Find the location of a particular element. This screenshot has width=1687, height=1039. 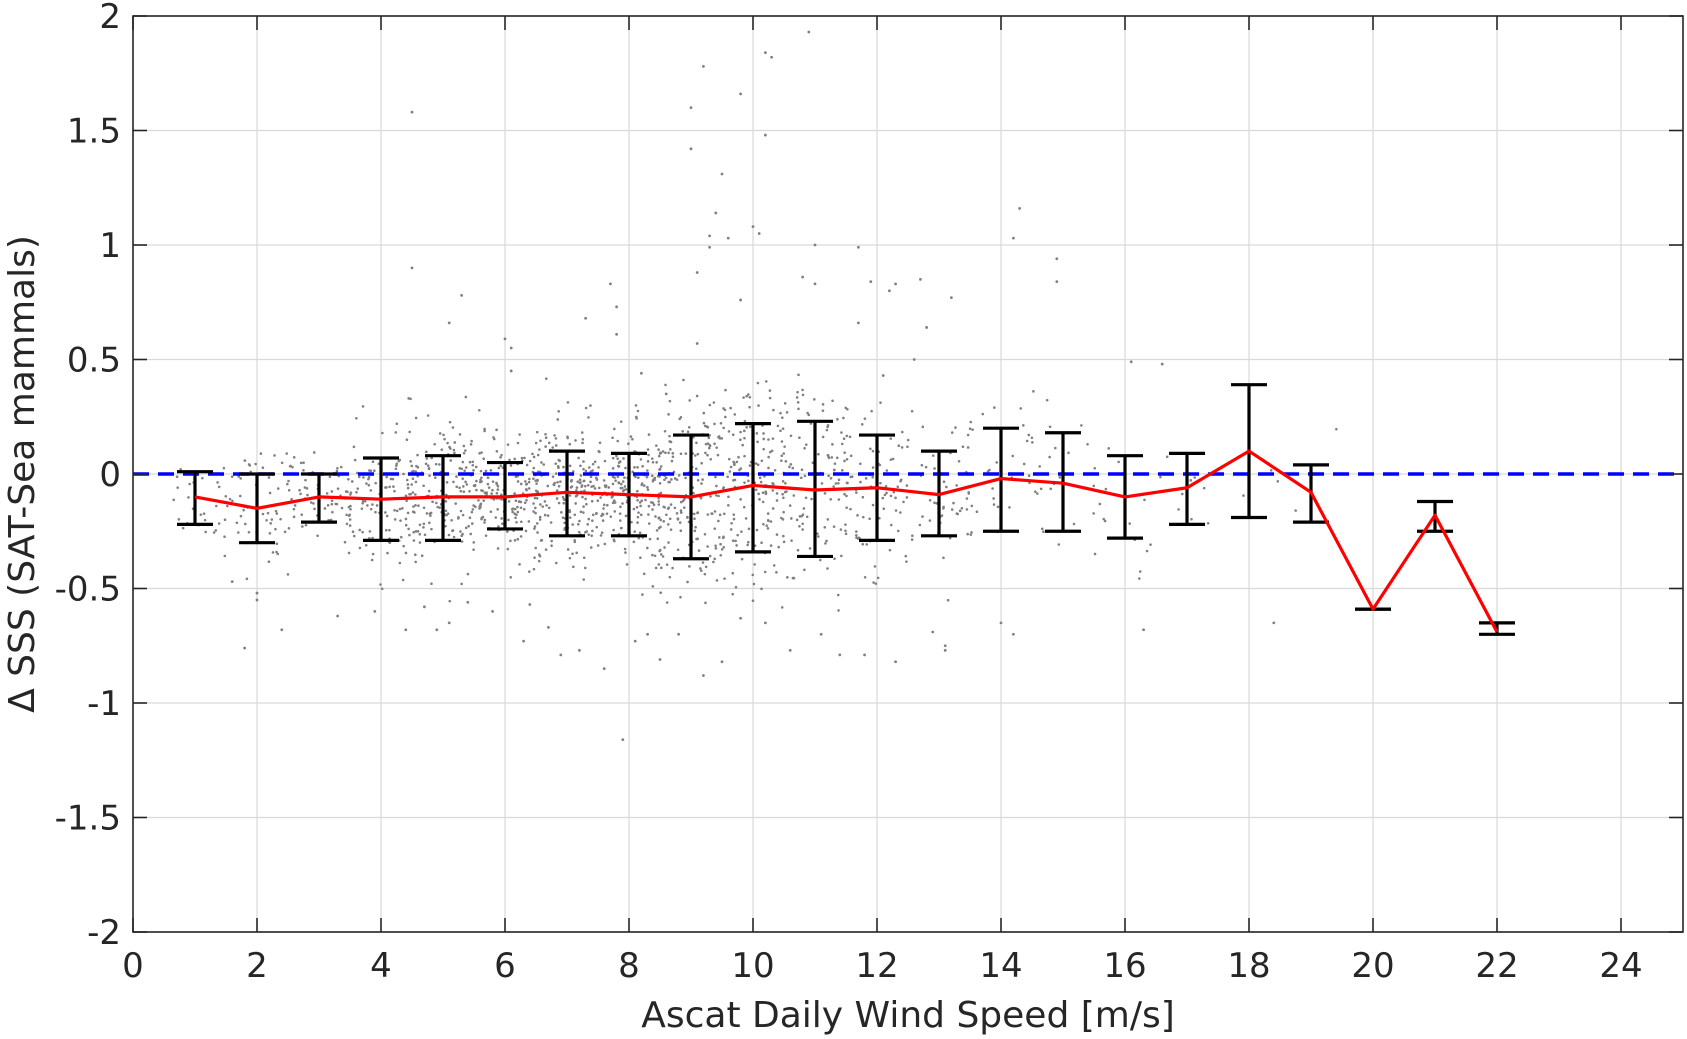

y-tick-label: 2 is located at coordinates (110, 18).